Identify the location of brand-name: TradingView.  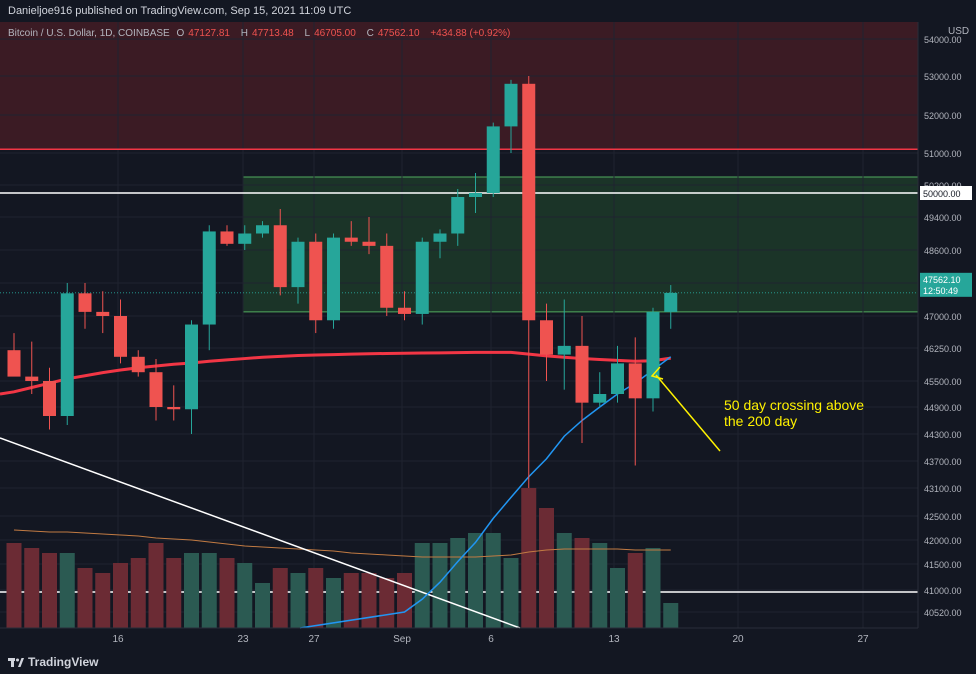
(63, 662).